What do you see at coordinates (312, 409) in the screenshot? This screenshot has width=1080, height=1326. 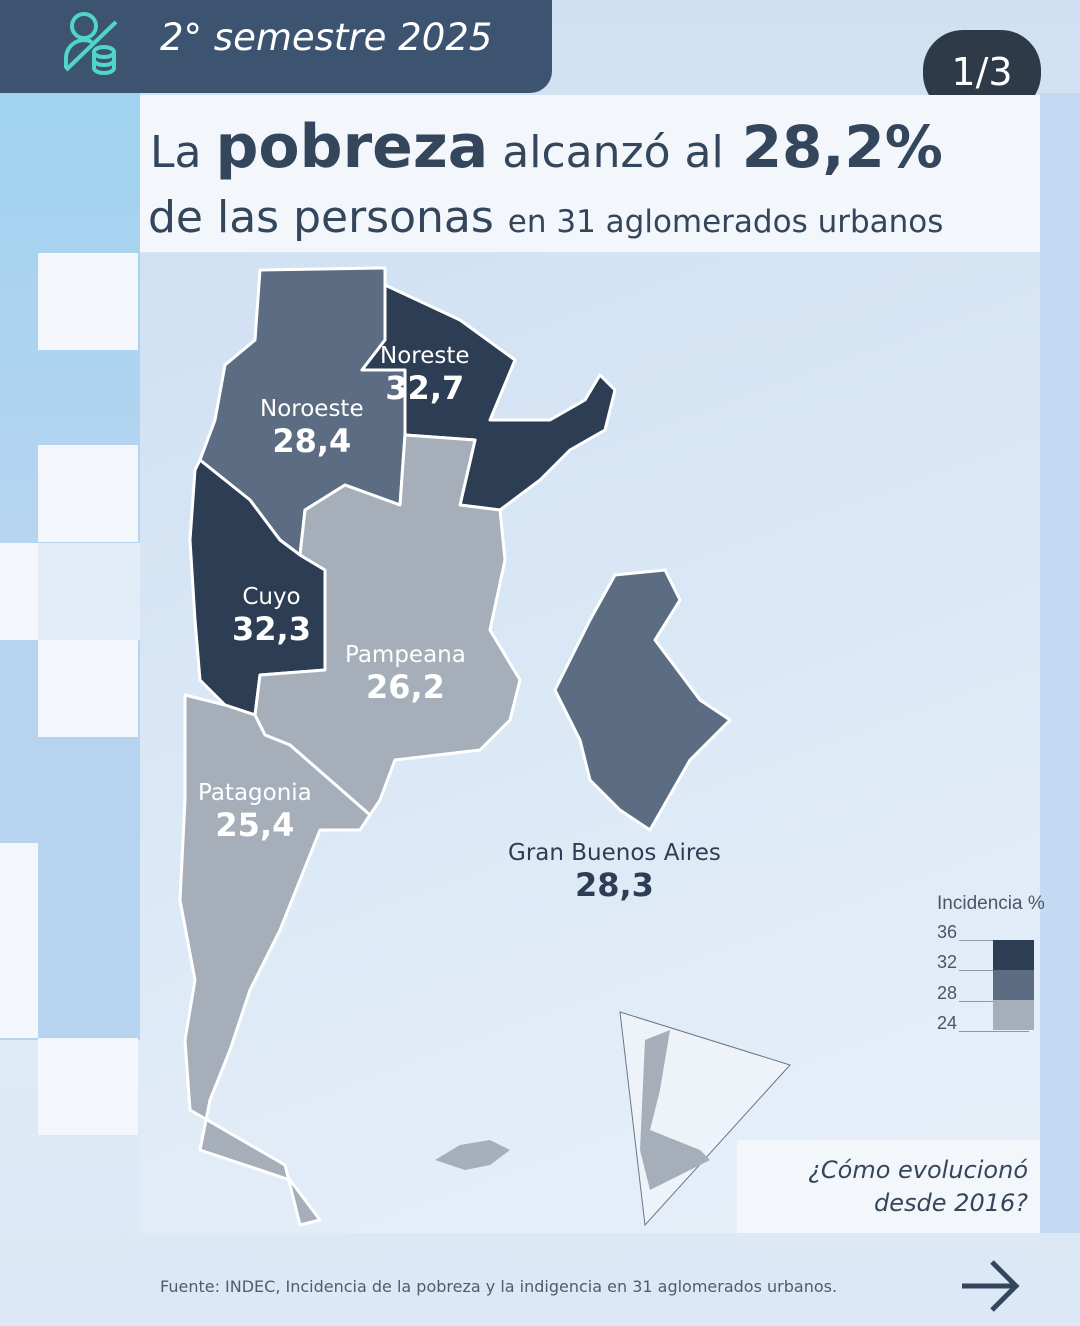 I see `region-name: Noroeste` at bounding box center [312, 409].